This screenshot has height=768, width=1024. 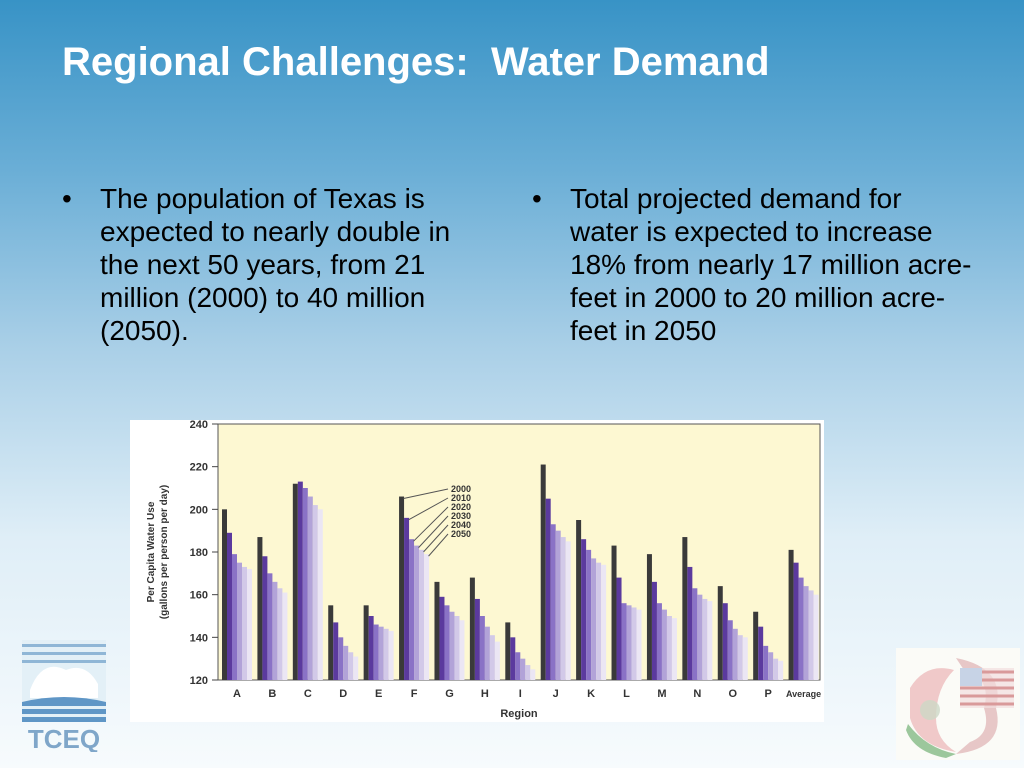 What do you see at coordinates (801, 628) in the screenshot?
I see `bar-Average-2020` at bounding box center [801, 628].